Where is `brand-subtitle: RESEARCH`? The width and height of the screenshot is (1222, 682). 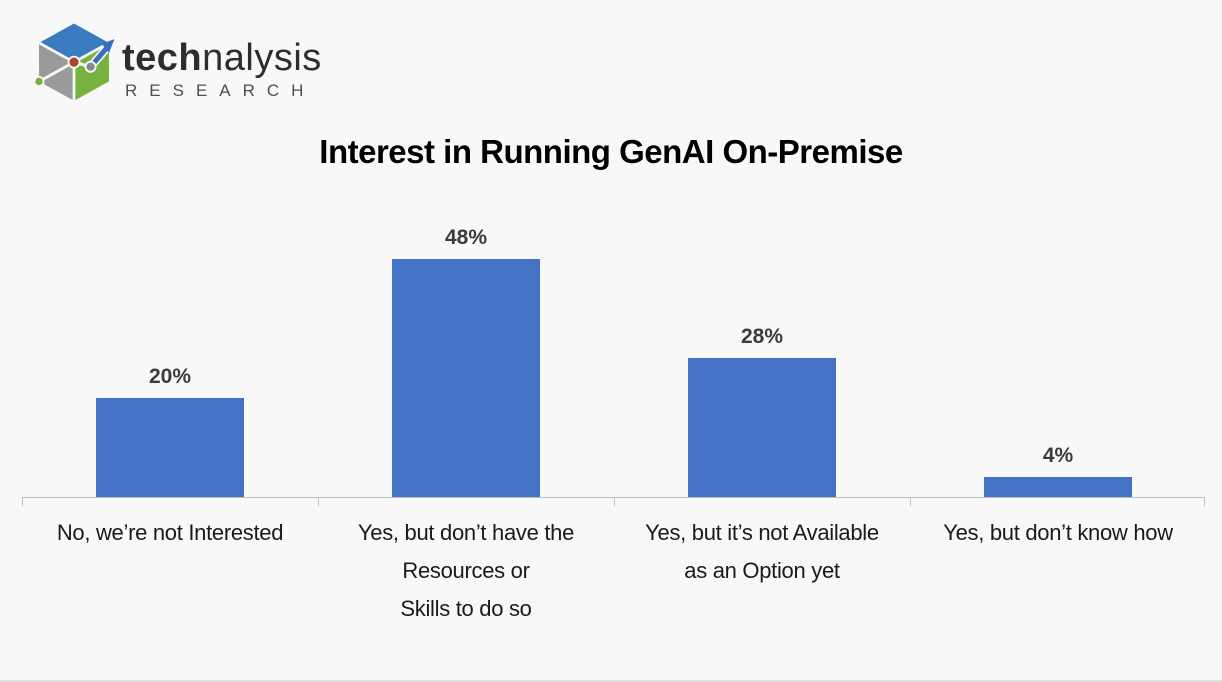
brand-subtitle: RESEARCH is located at coordinates (220, 90).